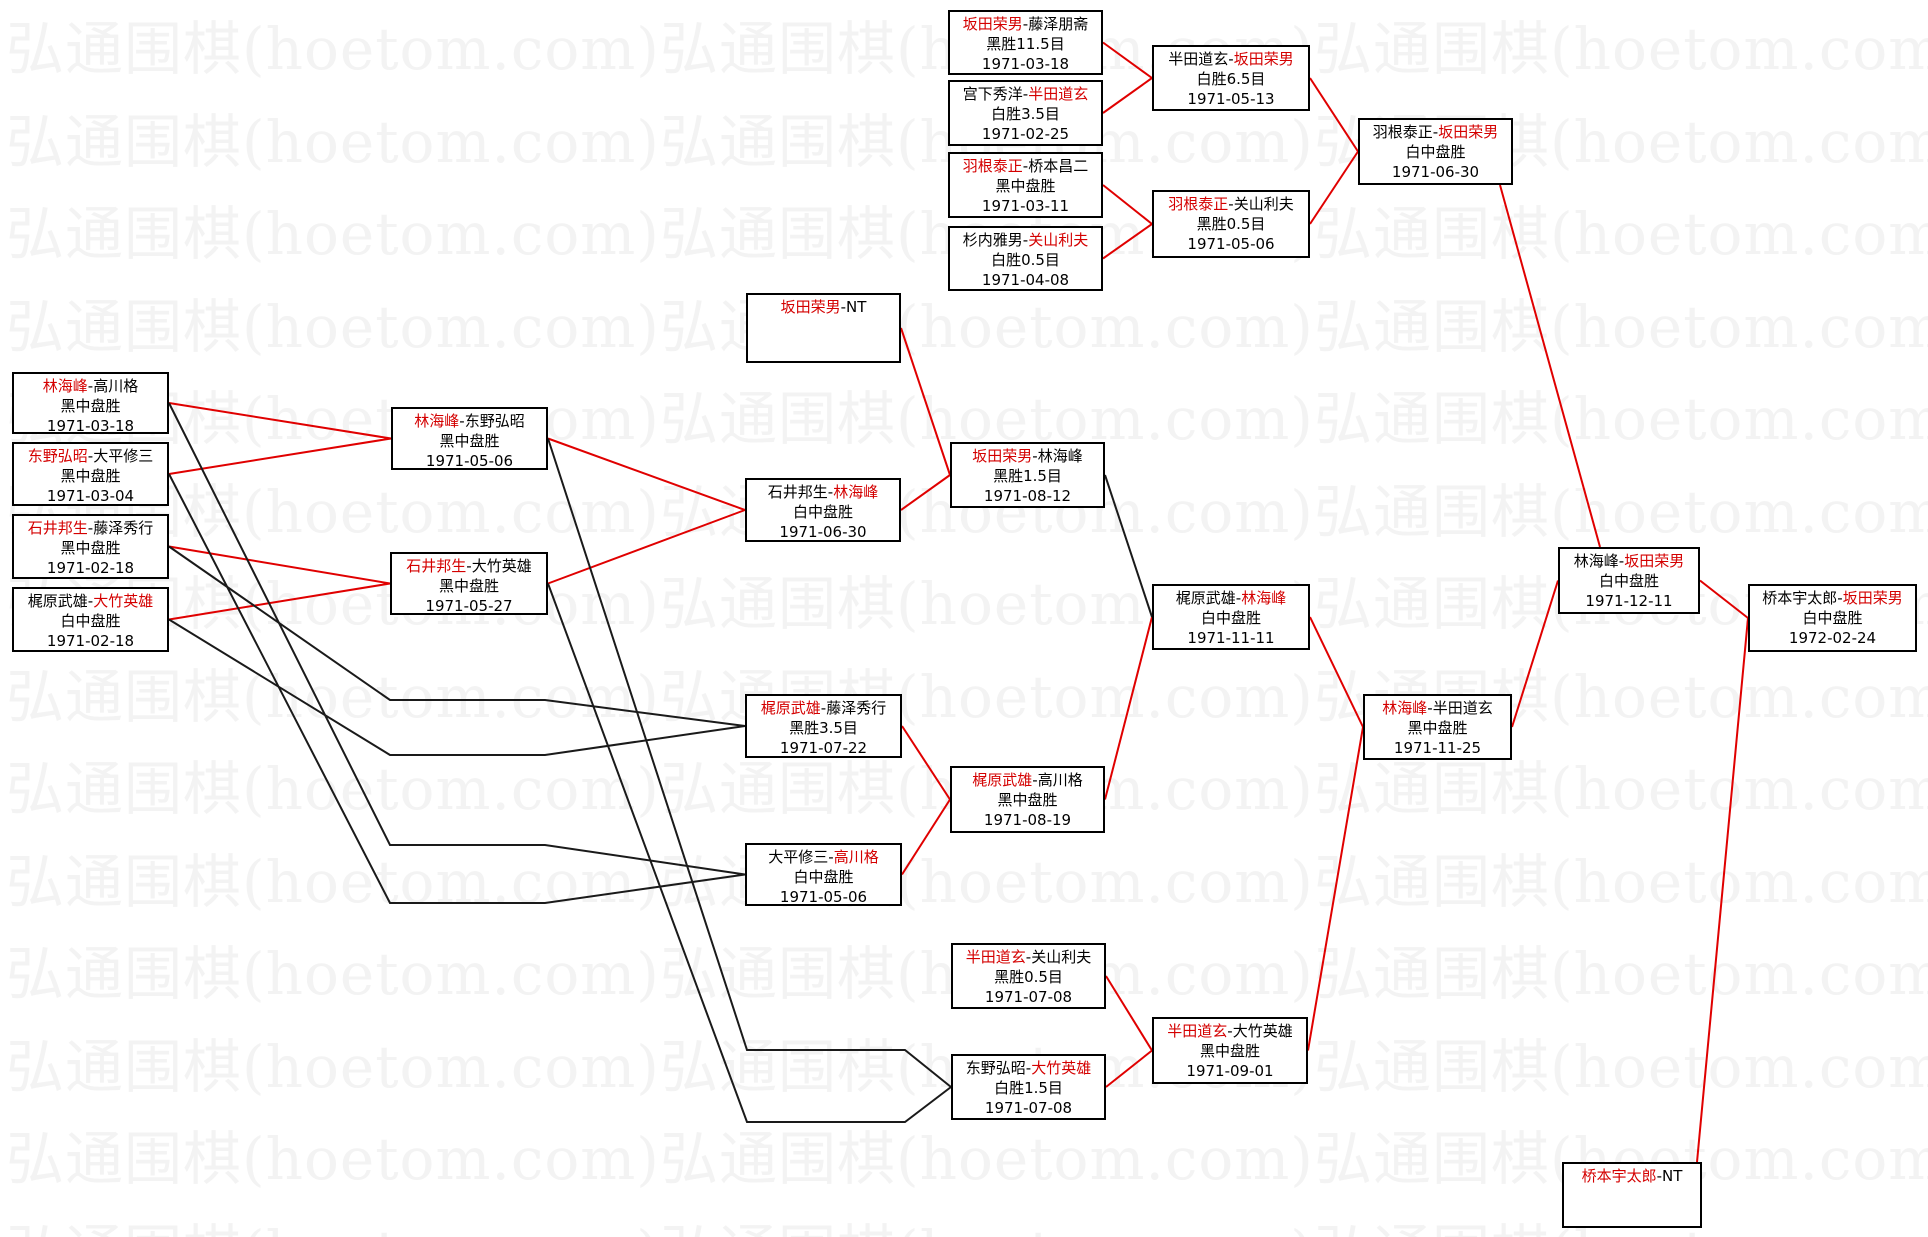 The width and height of the screenshot is (1928, 1237). I want to click on match-box-G1: 坂田荣男-林海峰 黑胜1.5目 1971-08-12, so click(1027, 475).